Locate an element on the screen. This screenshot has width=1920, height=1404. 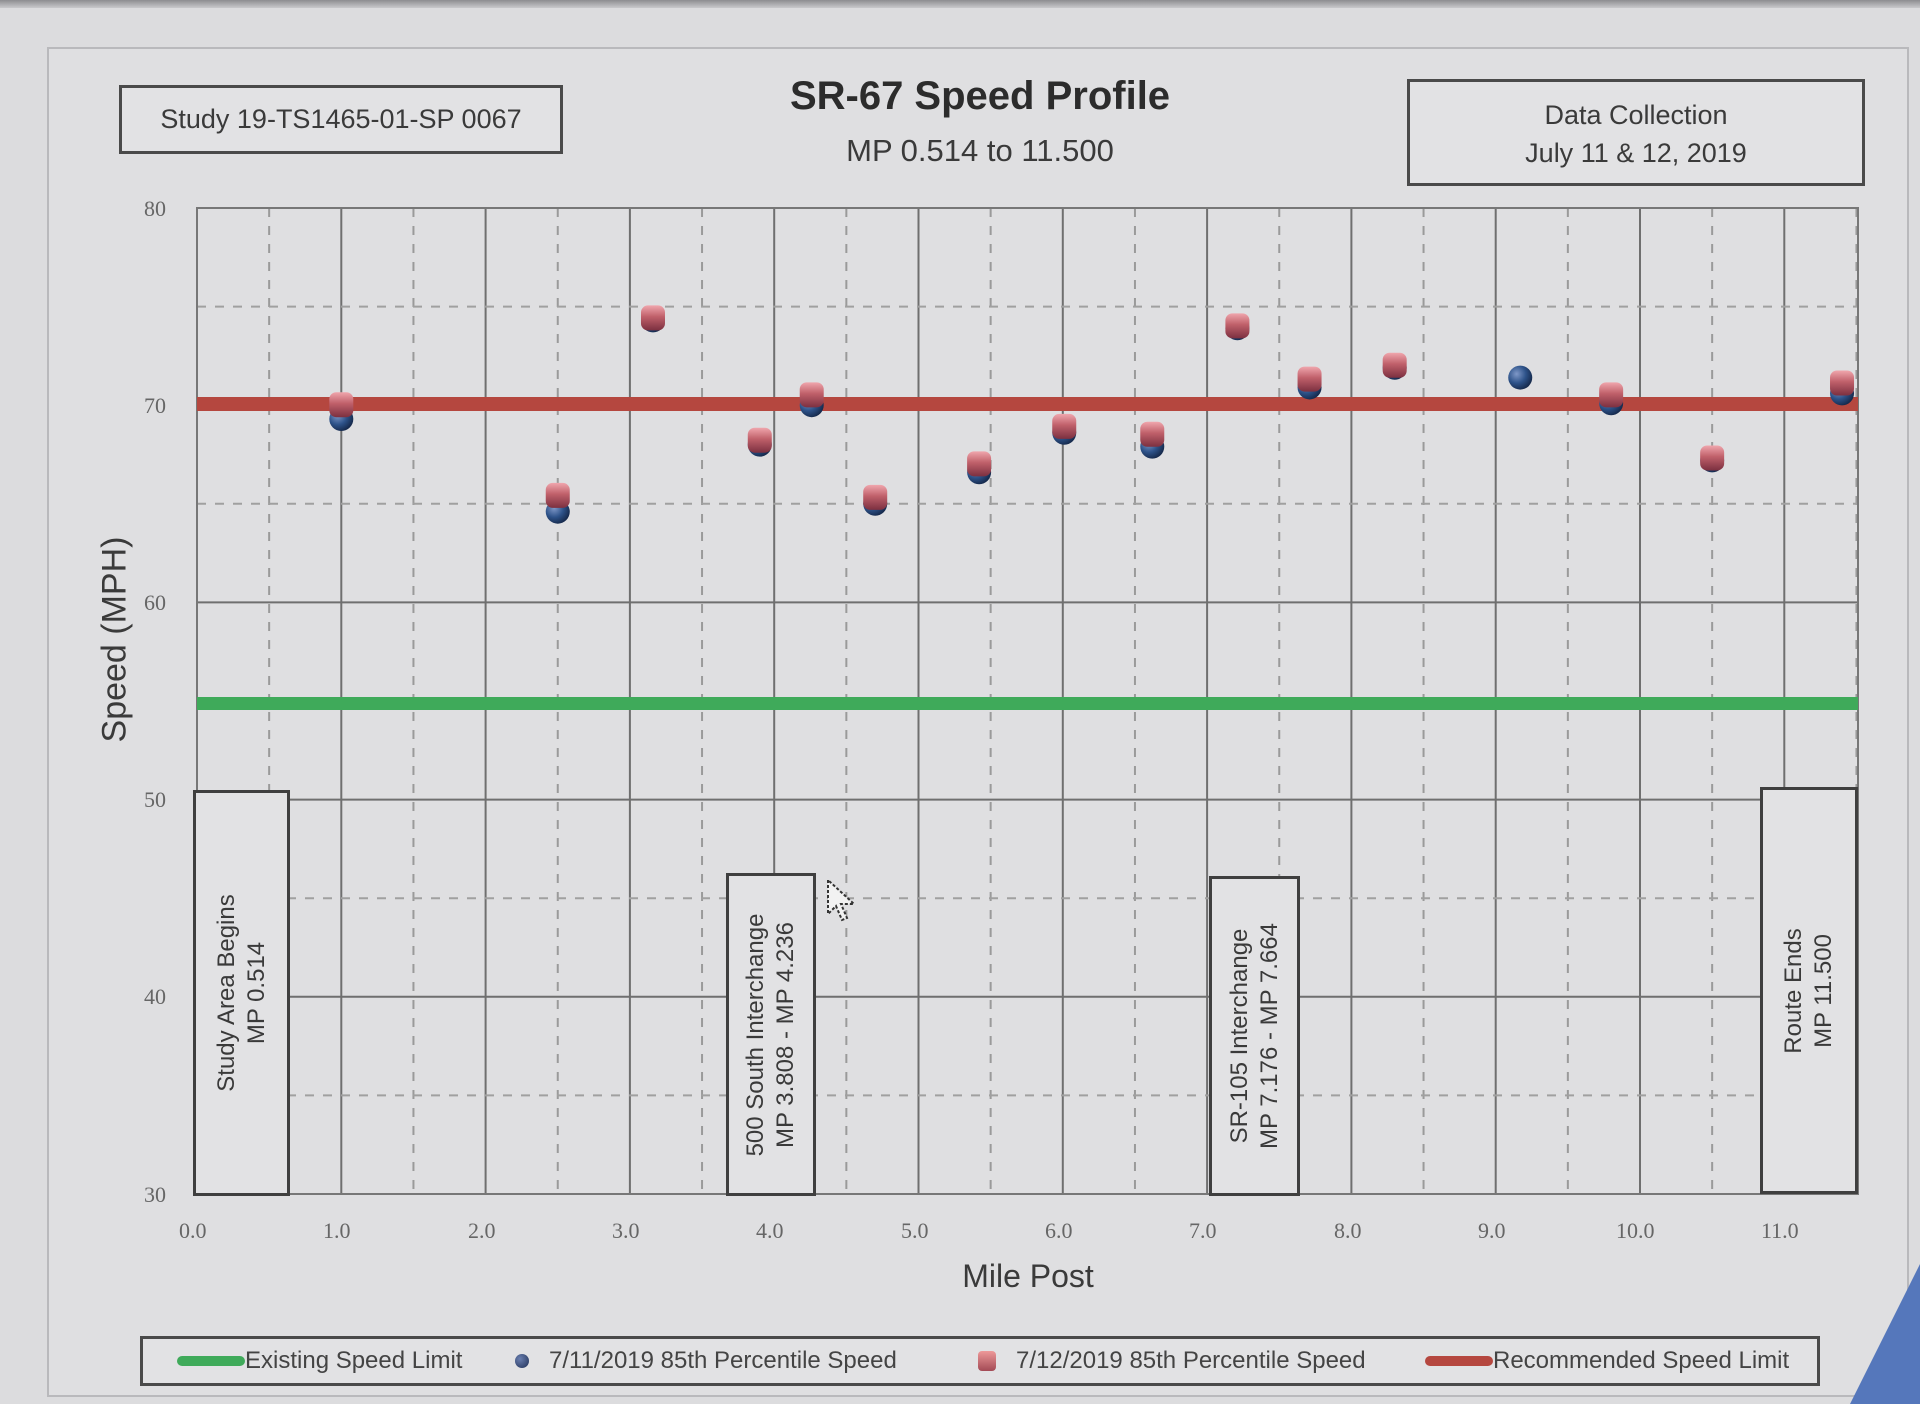
ytick: 70 is located at coordinates (155, 405).